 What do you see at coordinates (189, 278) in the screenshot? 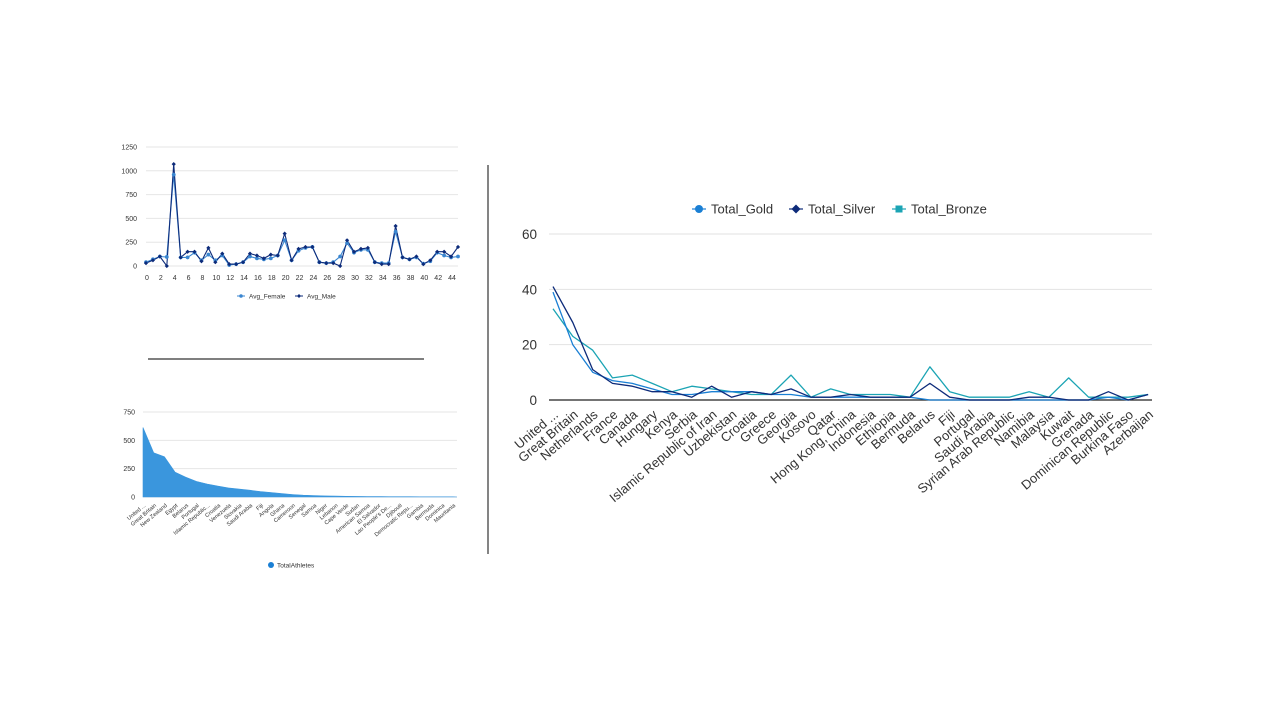
I see `c1-xtick-3: 6` at bounding box center [189, 278].